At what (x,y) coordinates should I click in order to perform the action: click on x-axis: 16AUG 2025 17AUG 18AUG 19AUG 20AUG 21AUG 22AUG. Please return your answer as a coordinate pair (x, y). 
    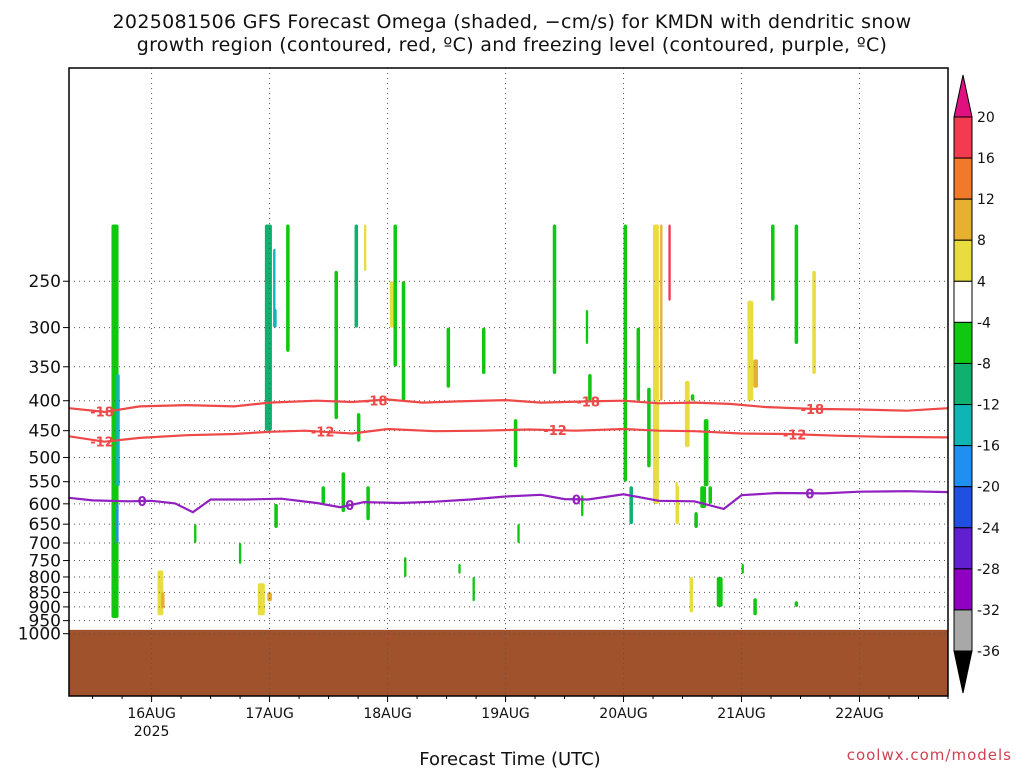
    Looking at the image, I should click on (520, 718).